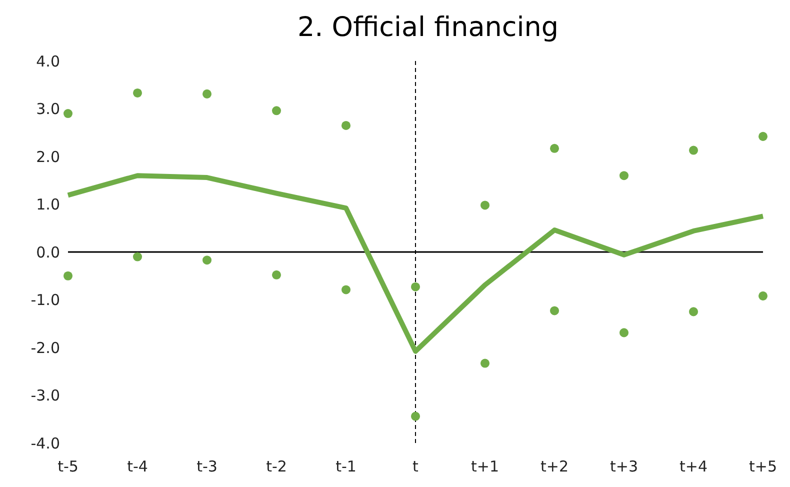  What do you see at coordinates (428, 28) in the screenshot?
I see `chart-title: 2. Official financing` at bounding box center [428, 28].